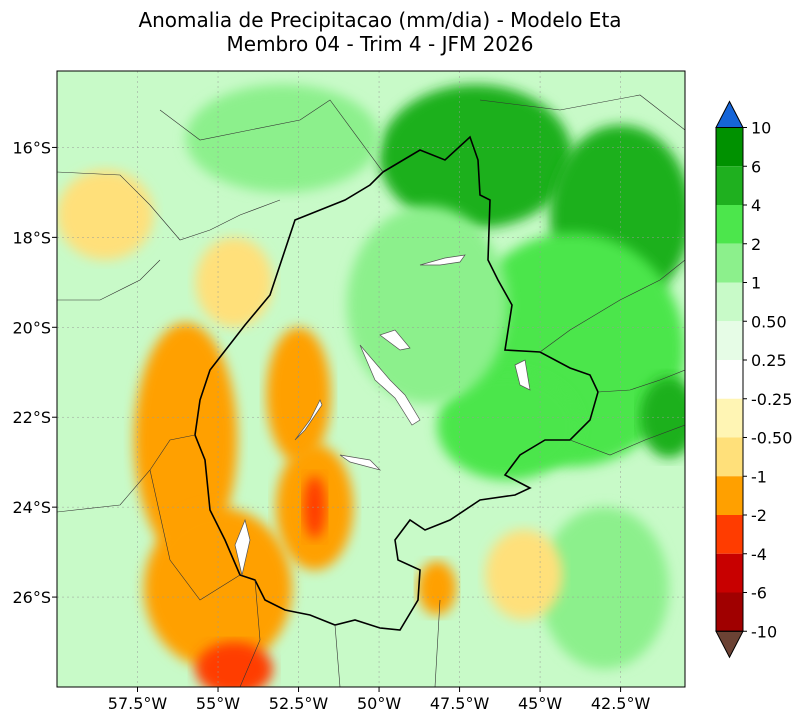  Describe the element at coordinates (756, 205) in the screenshot. I see `colorbar-label: 4` at that location.